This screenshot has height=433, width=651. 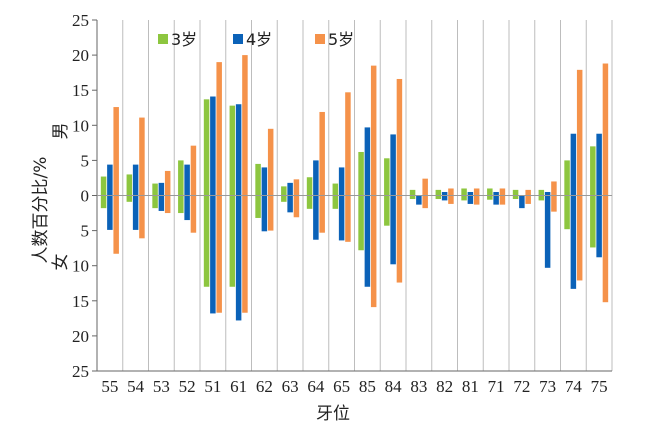 I want to click on y-axis-label-male: 男, so click(x=61, y=131).